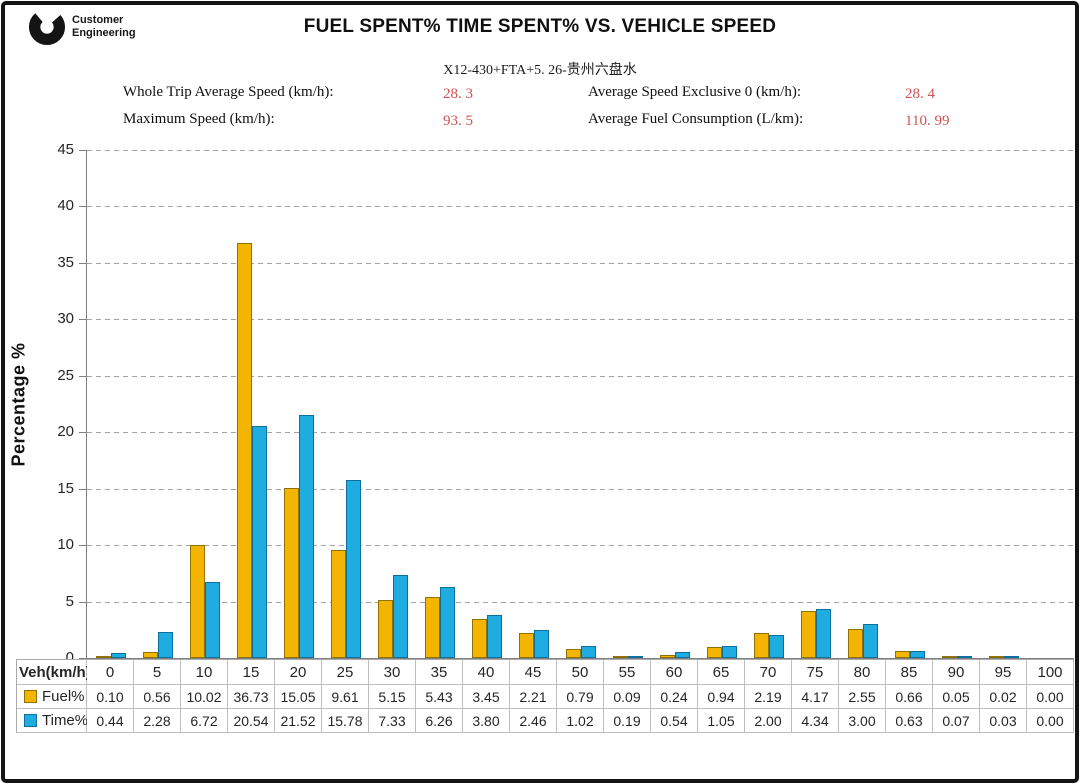 This screenshot has width=1080, height=784. What do you see at coordinates (204, 721) in the screenshot?
I see `time-value-cell: 6.72` at bounding box center [204, 721].